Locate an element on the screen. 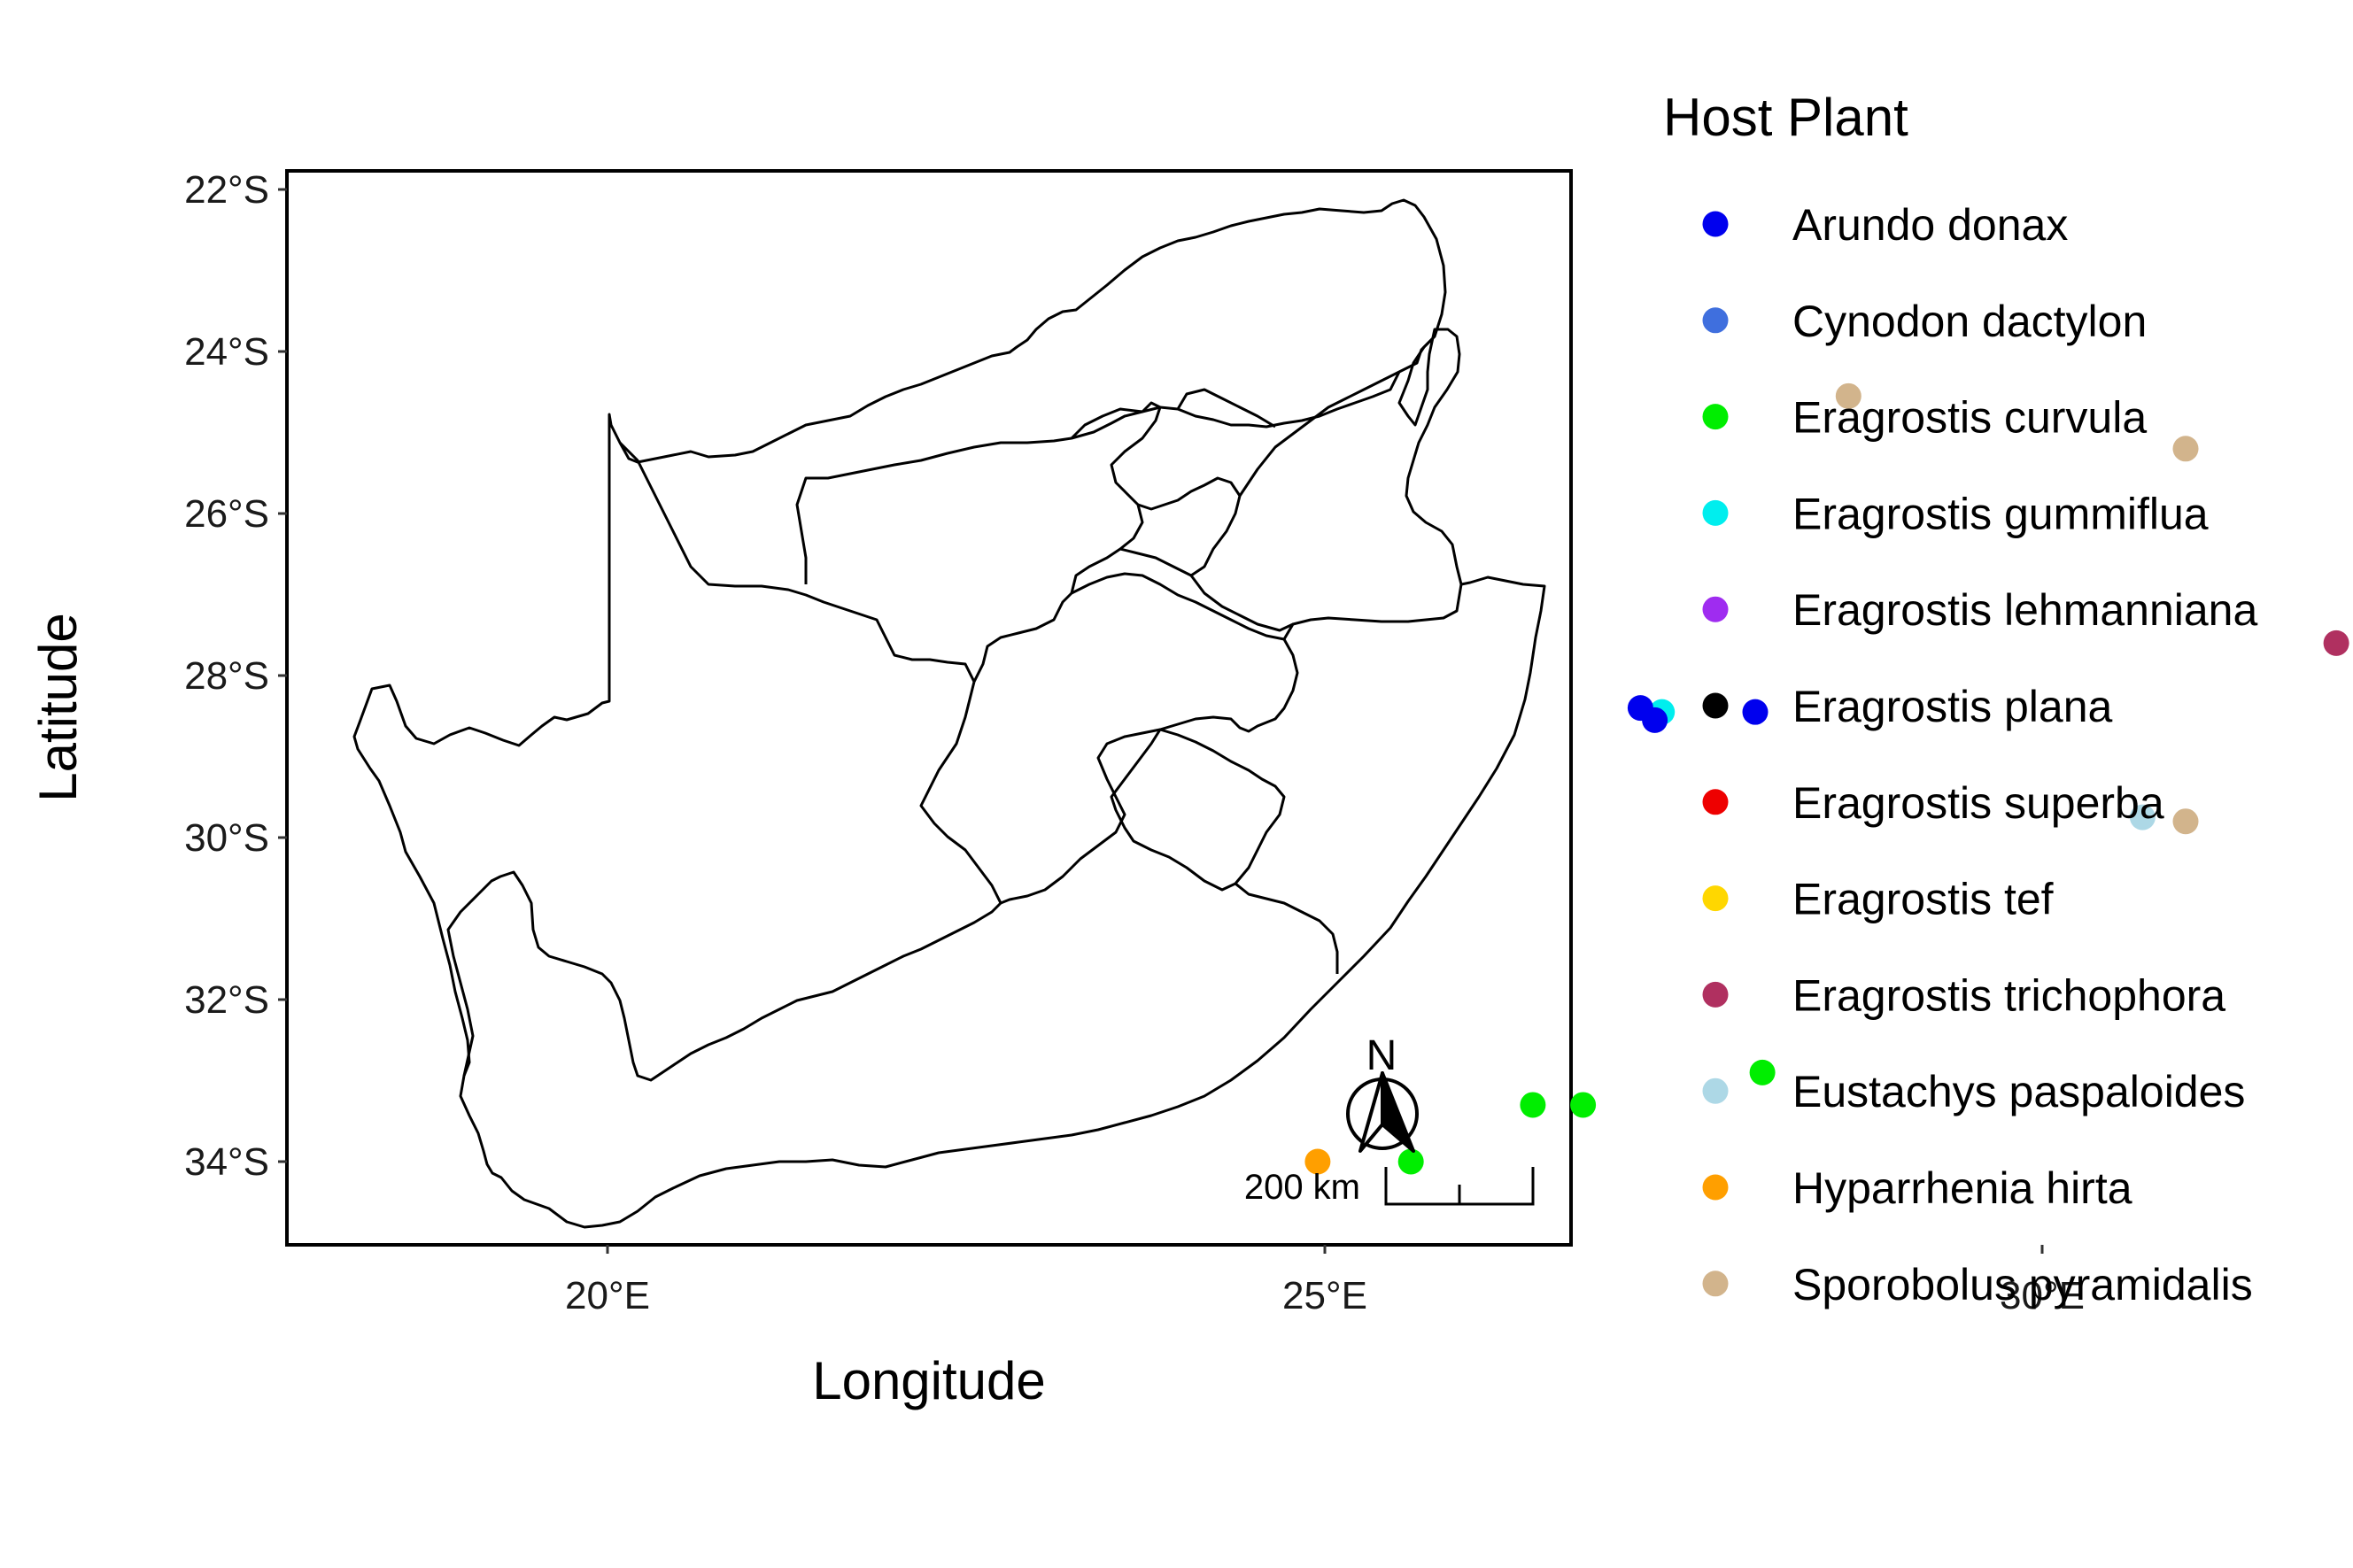 This screenshot has width=2353, height=1568. legend-label: Eragrostis gummiflua is located at coordinates (2000, 513).